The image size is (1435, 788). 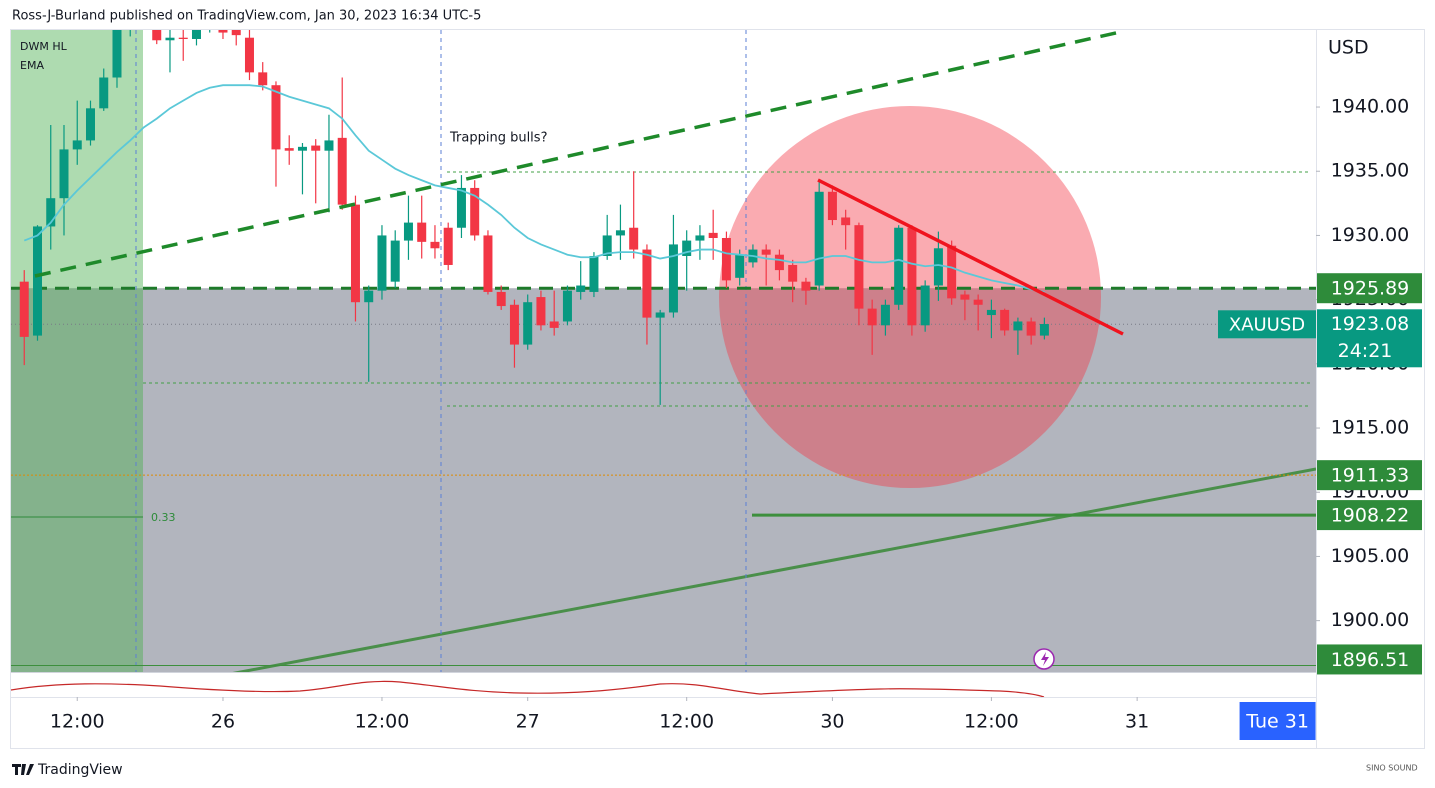 What do you see at coordinates (1370, 428) in the screenshot?
I see `y-tick-label: 1915.00` at bounding box center [1370, 428].